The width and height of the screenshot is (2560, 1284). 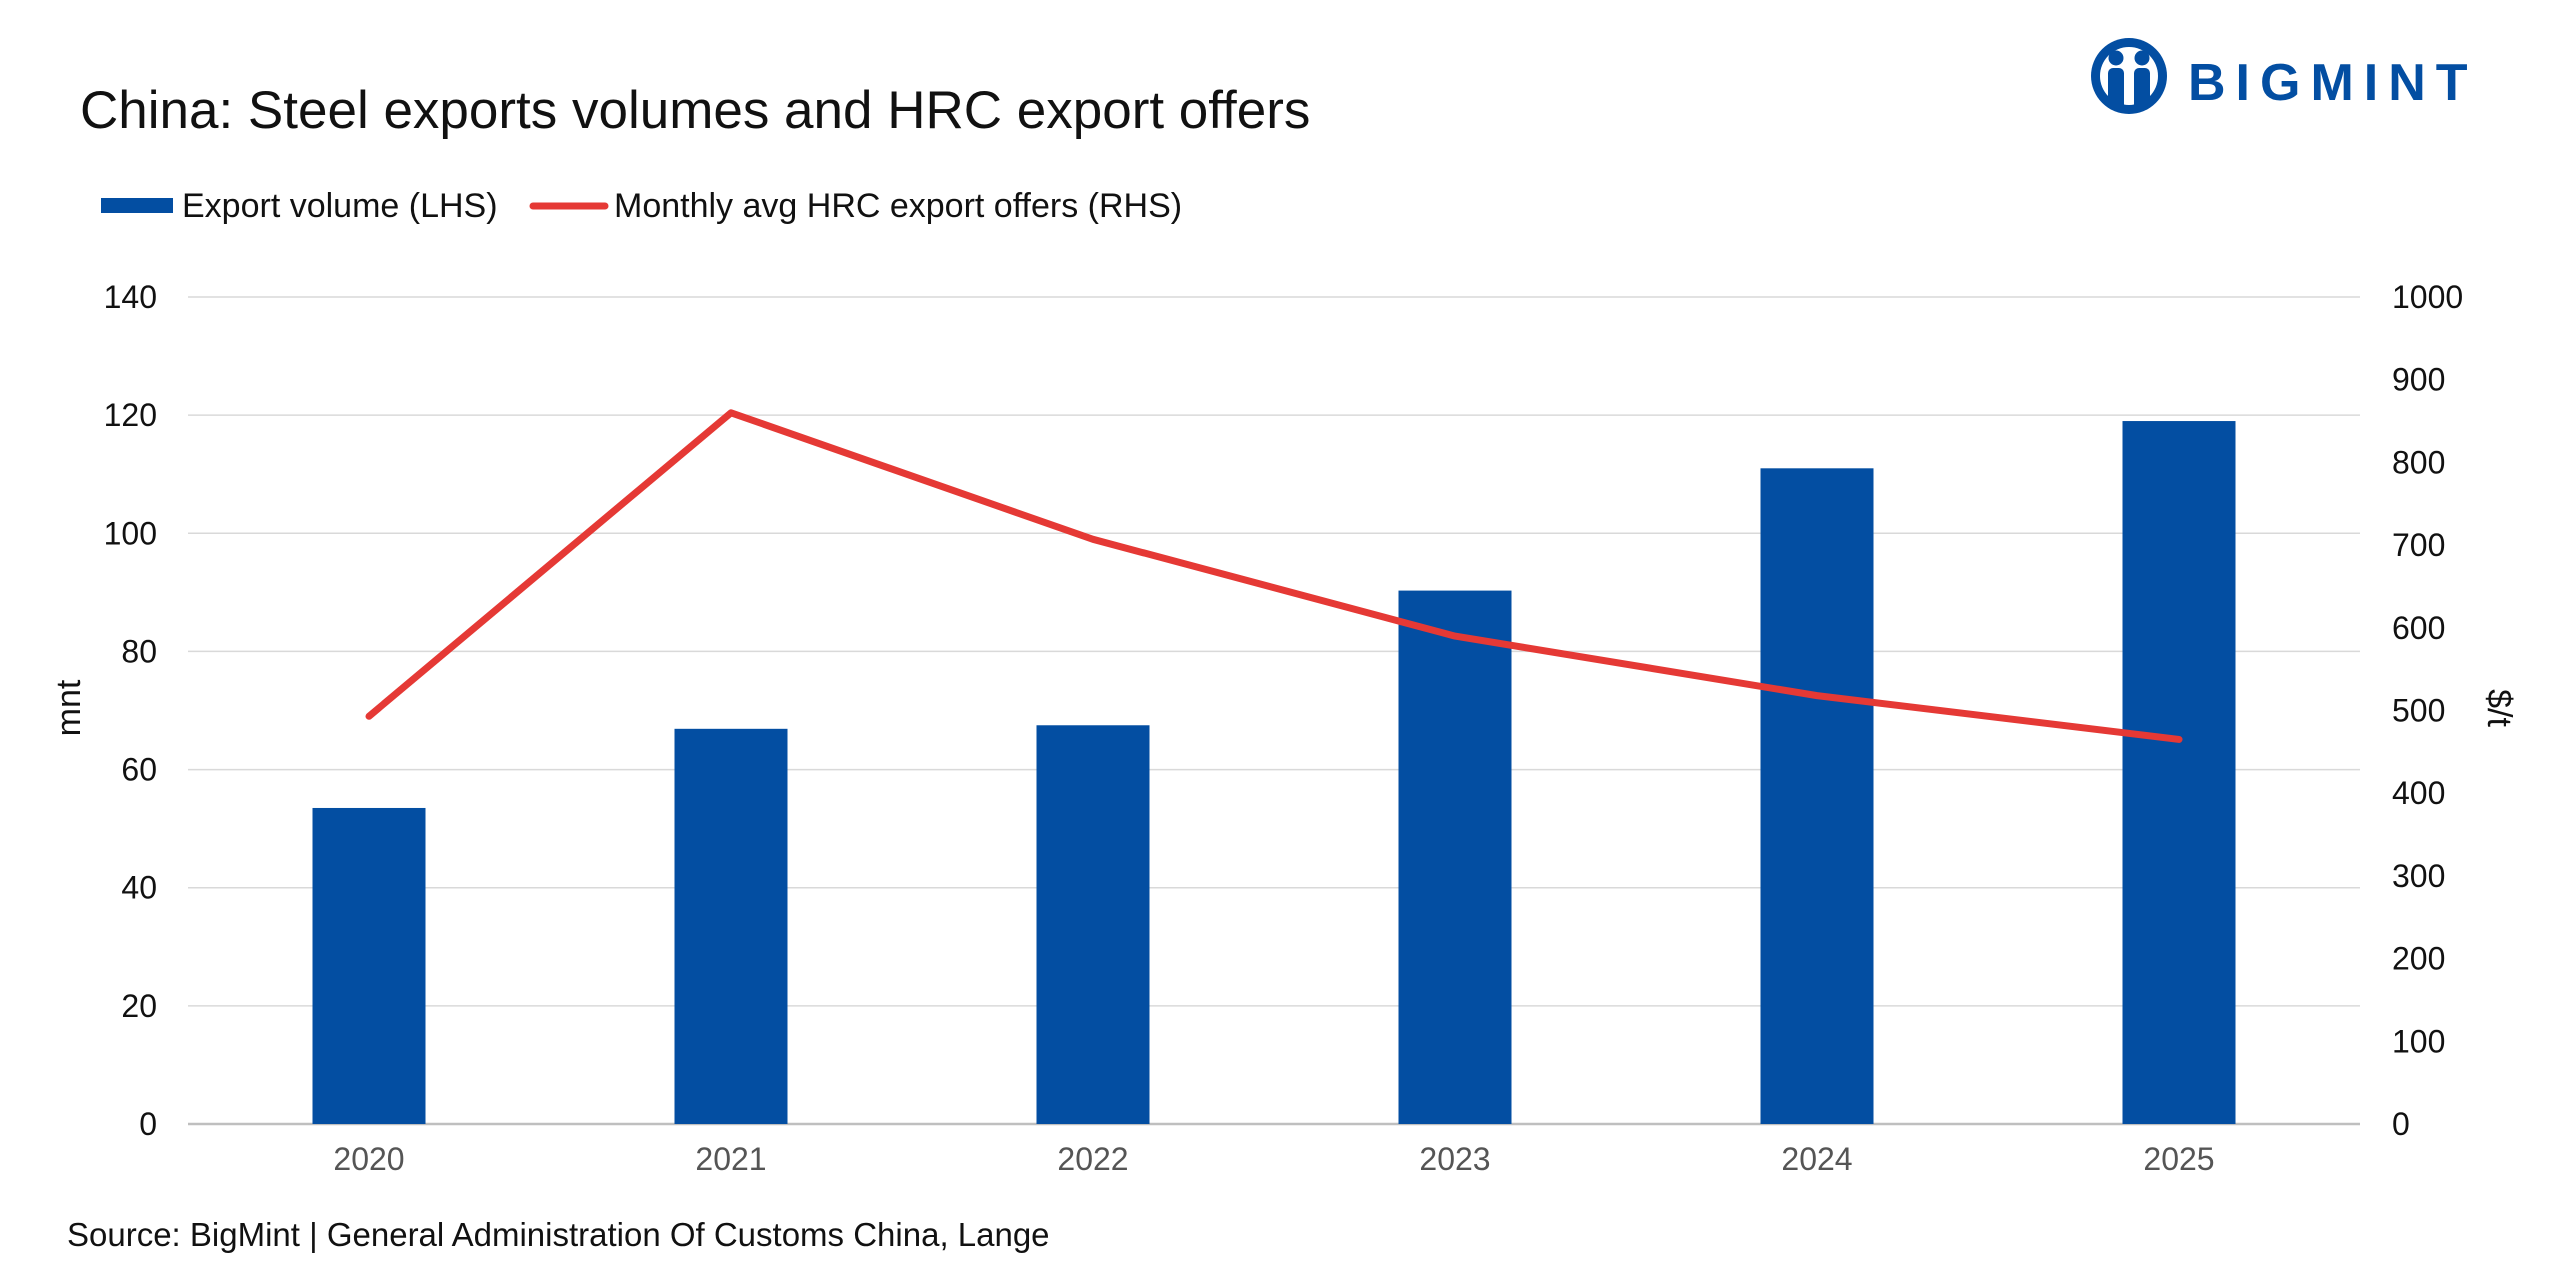 I want to click on x-tick-label: 2025, so click(x=2178, y=1159).